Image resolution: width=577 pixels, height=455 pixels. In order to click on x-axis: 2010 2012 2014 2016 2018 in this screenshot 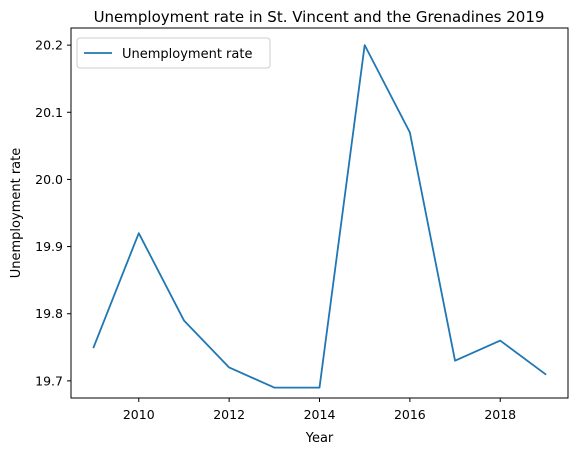, I will do `click(319, 410)`.